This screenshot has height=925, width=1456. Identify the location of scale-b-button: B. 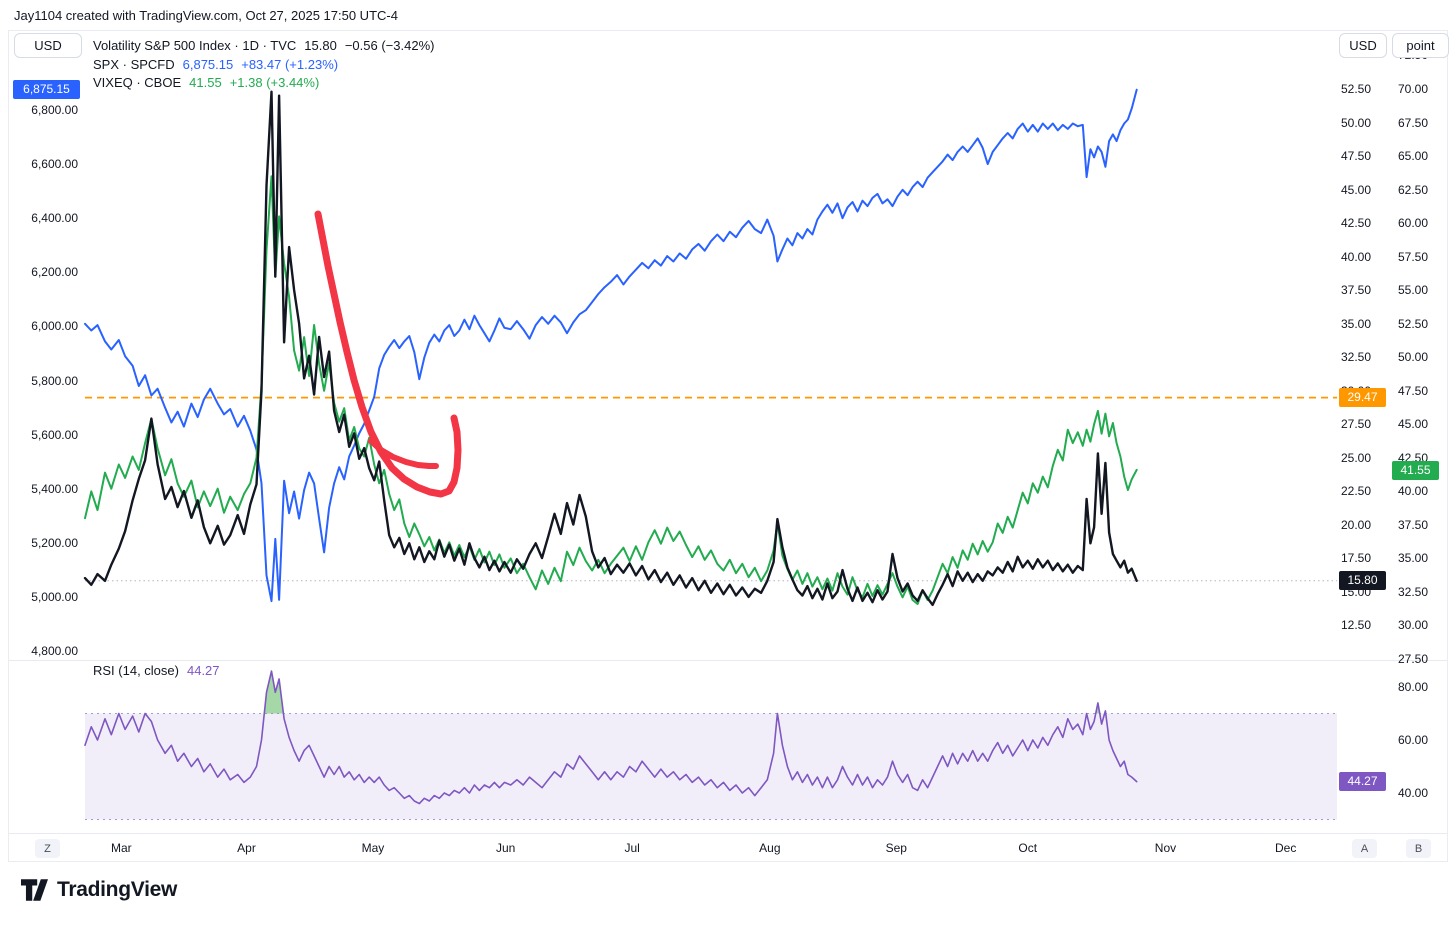
(1418, 848).